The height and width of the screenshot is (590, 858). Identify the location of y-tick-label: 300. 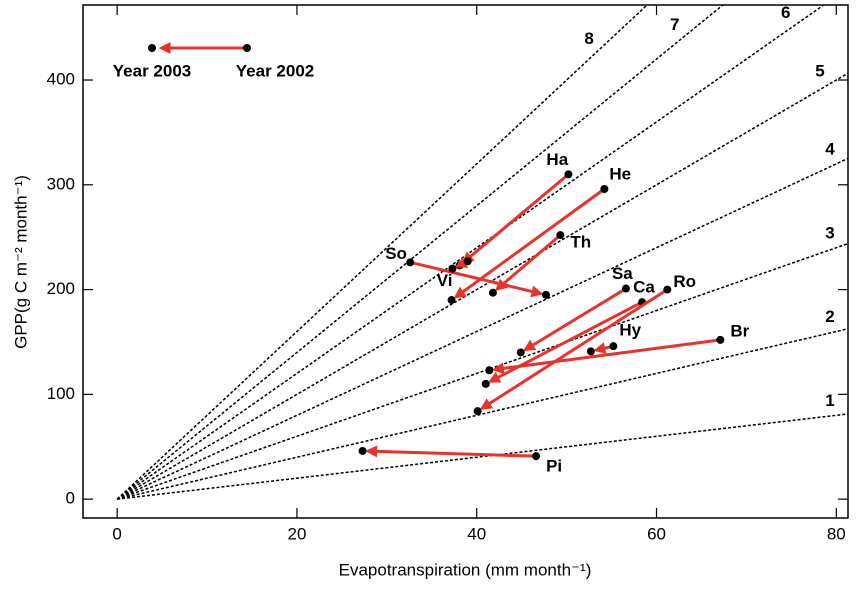
(61, 183).